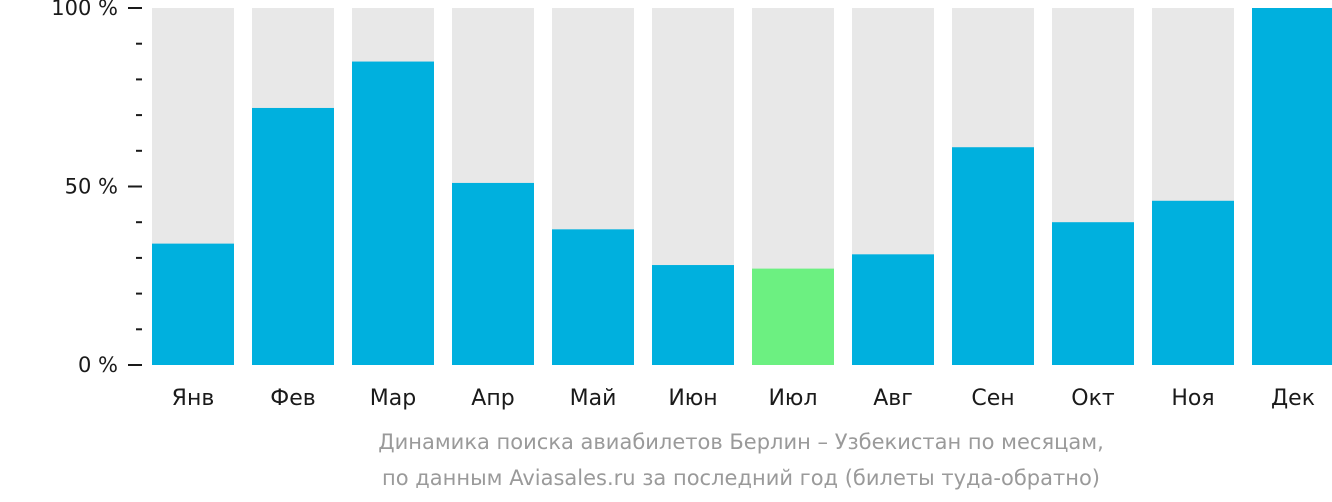  I want to click on x-tick-label: Июл, so click(792, 398).